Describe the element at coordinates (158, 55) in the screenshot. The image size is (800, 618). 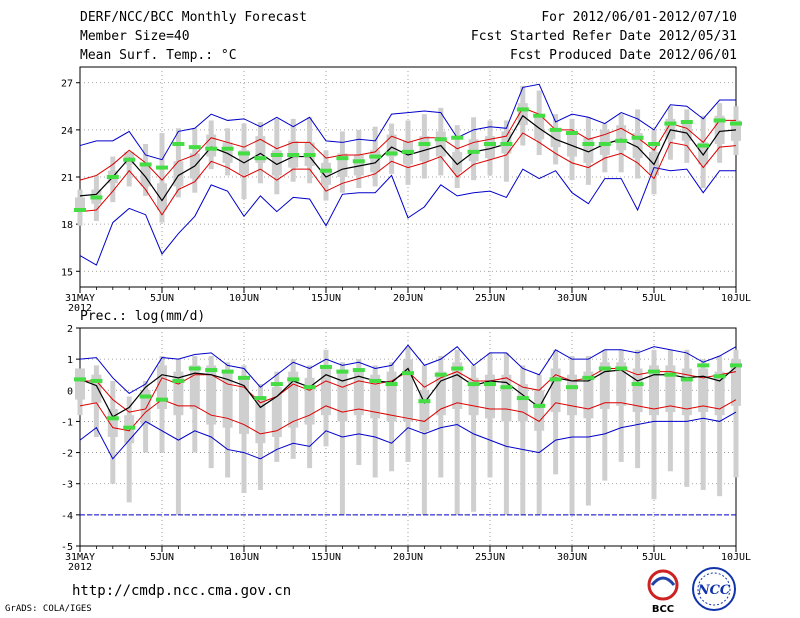
I see `variable-label: Mean Surf. Temp.: °C` at that location.